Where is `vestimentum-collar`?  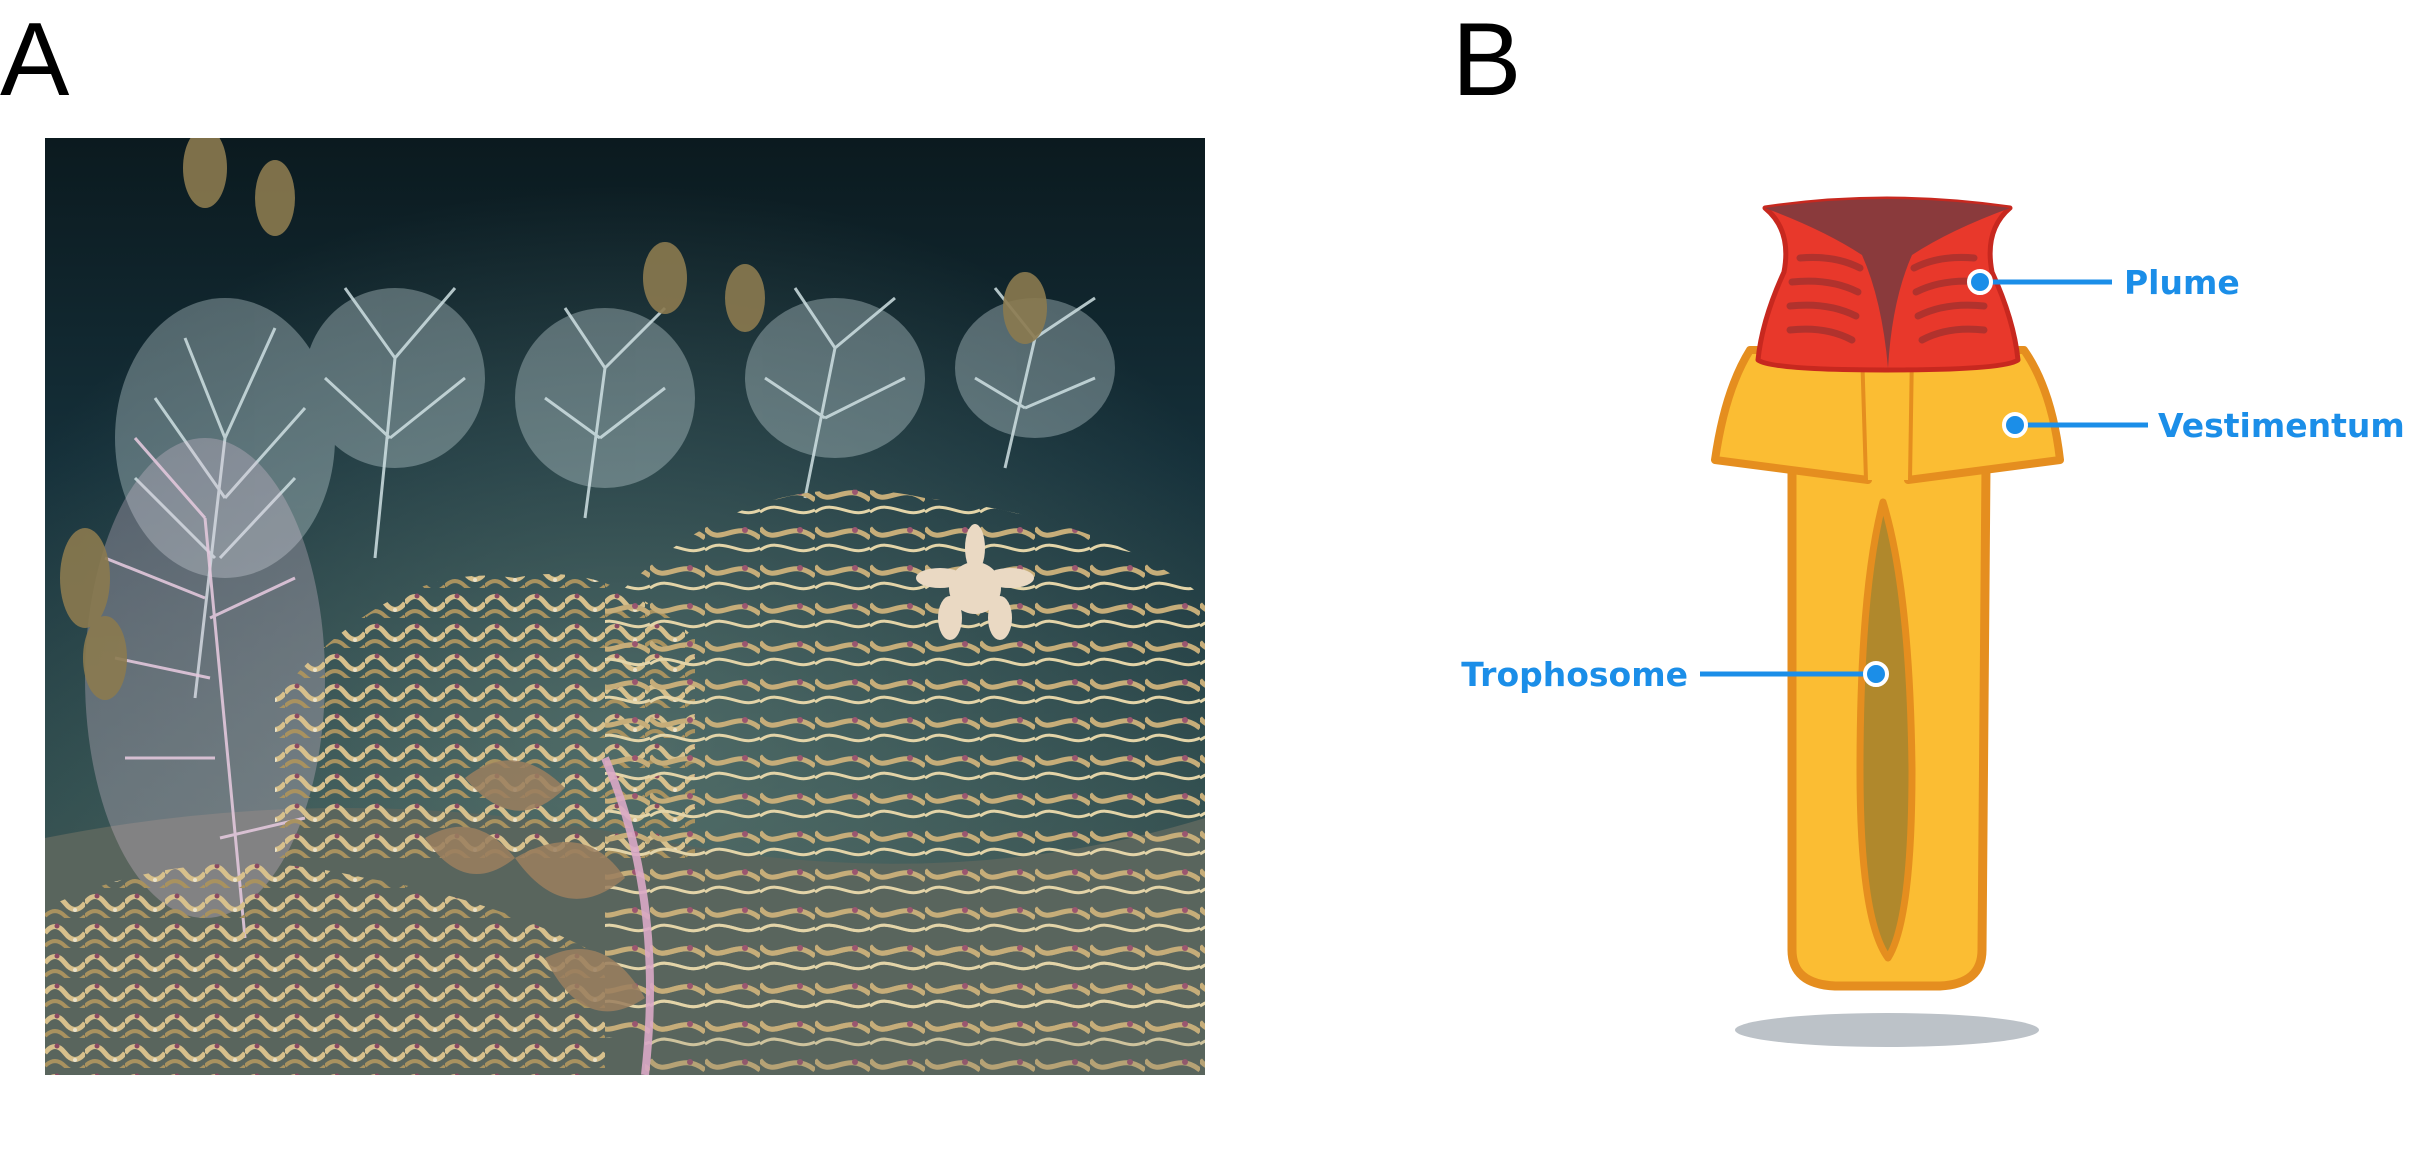
vestimentum-collar is located at coordinates (1791, 415).